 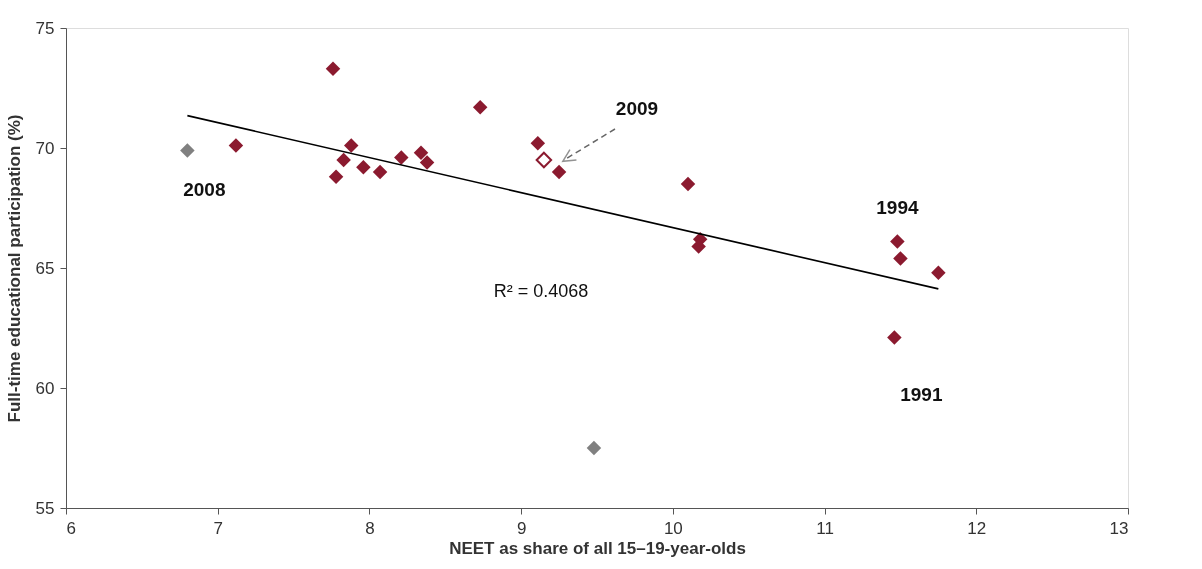 What do you see at coordinates (45, 28) in the screenshot?
I see `y-tick-label: 75` at bounding box center [45, 28].